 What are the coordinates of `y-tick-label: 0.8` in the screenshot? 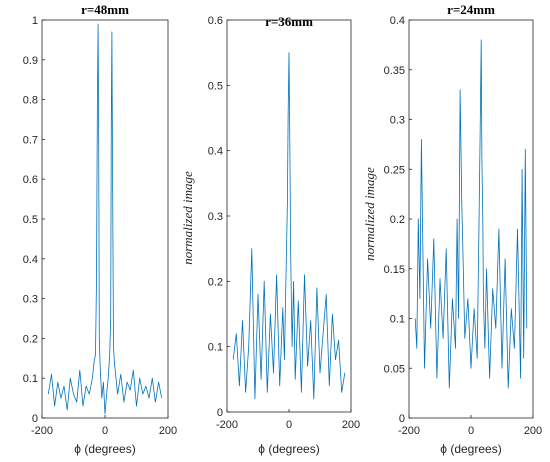 It's located at (30, 101).